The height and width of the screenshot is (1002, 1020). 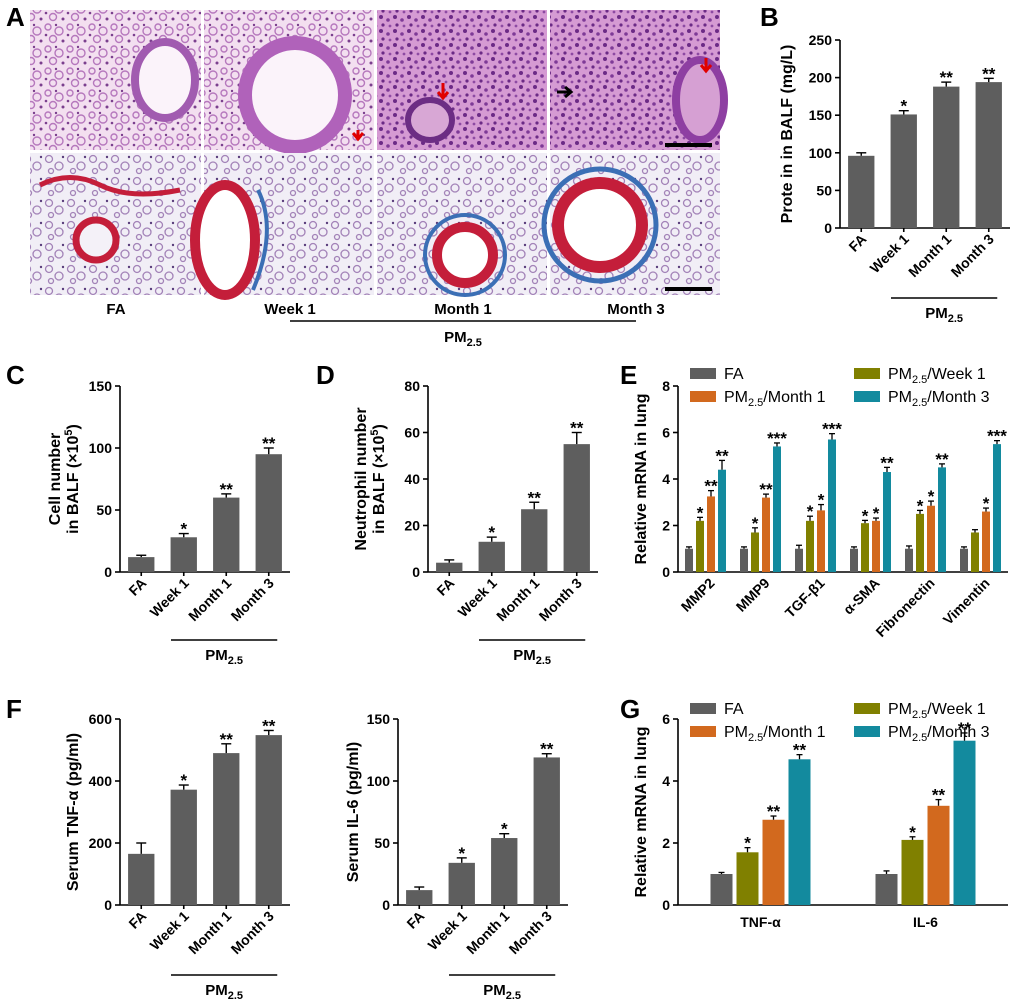 I want to click on bar-tnf-α-s3, so click(x=799, y=832).